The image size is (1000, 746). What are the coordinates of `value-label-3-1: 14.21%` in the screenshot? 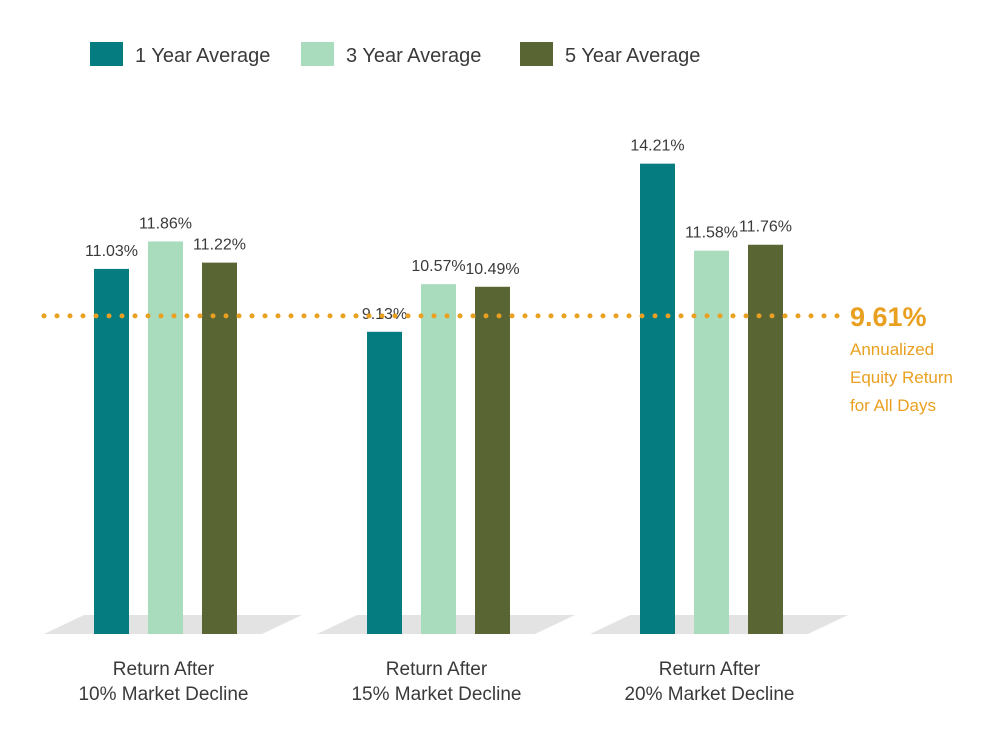 It's located at (657, 146).